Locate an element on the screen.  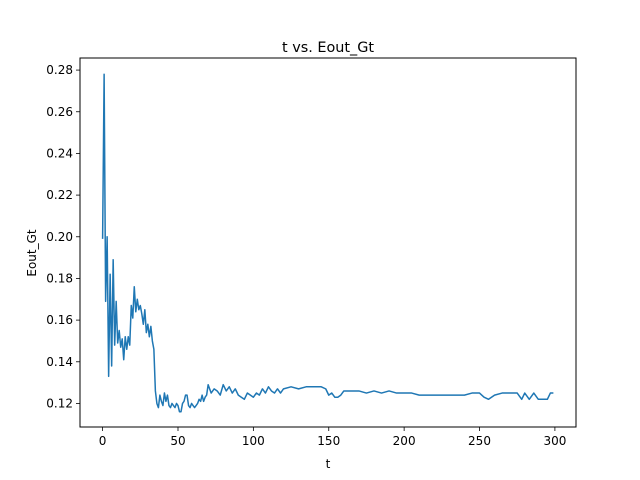
y-tick-label: 0.28 is located at coordinates (59, 70).